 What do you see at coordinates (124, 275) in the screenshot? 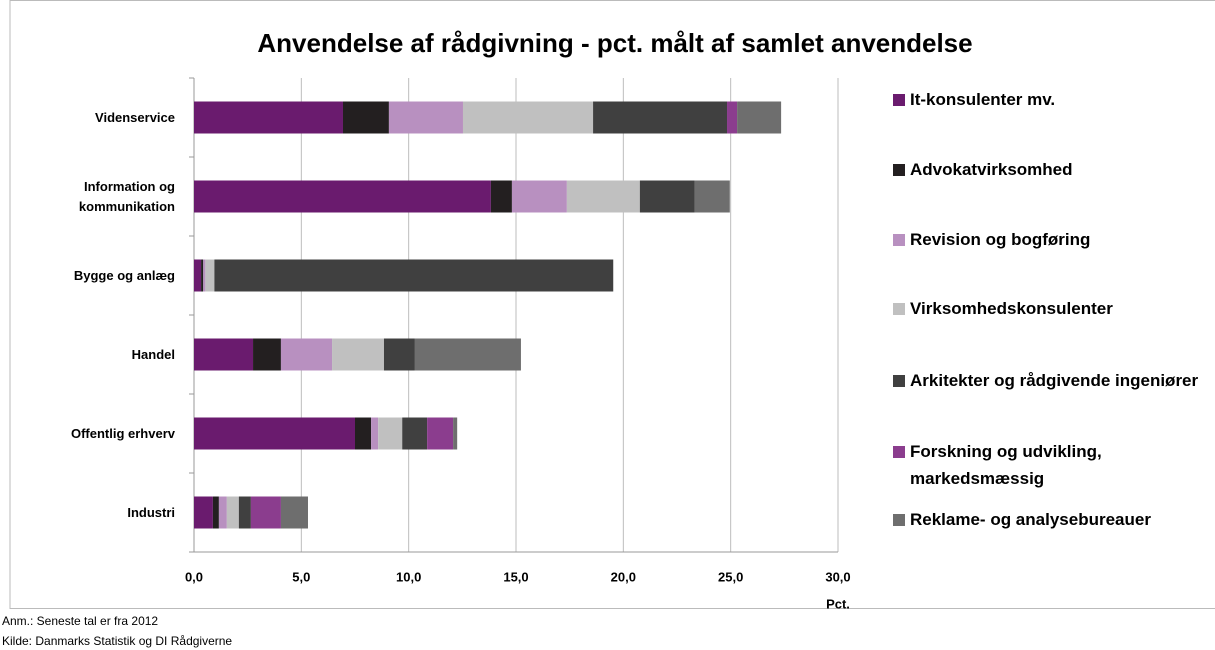
I see `y-tick-label: Bygge og anlæg` at bounding box center [124, 275].